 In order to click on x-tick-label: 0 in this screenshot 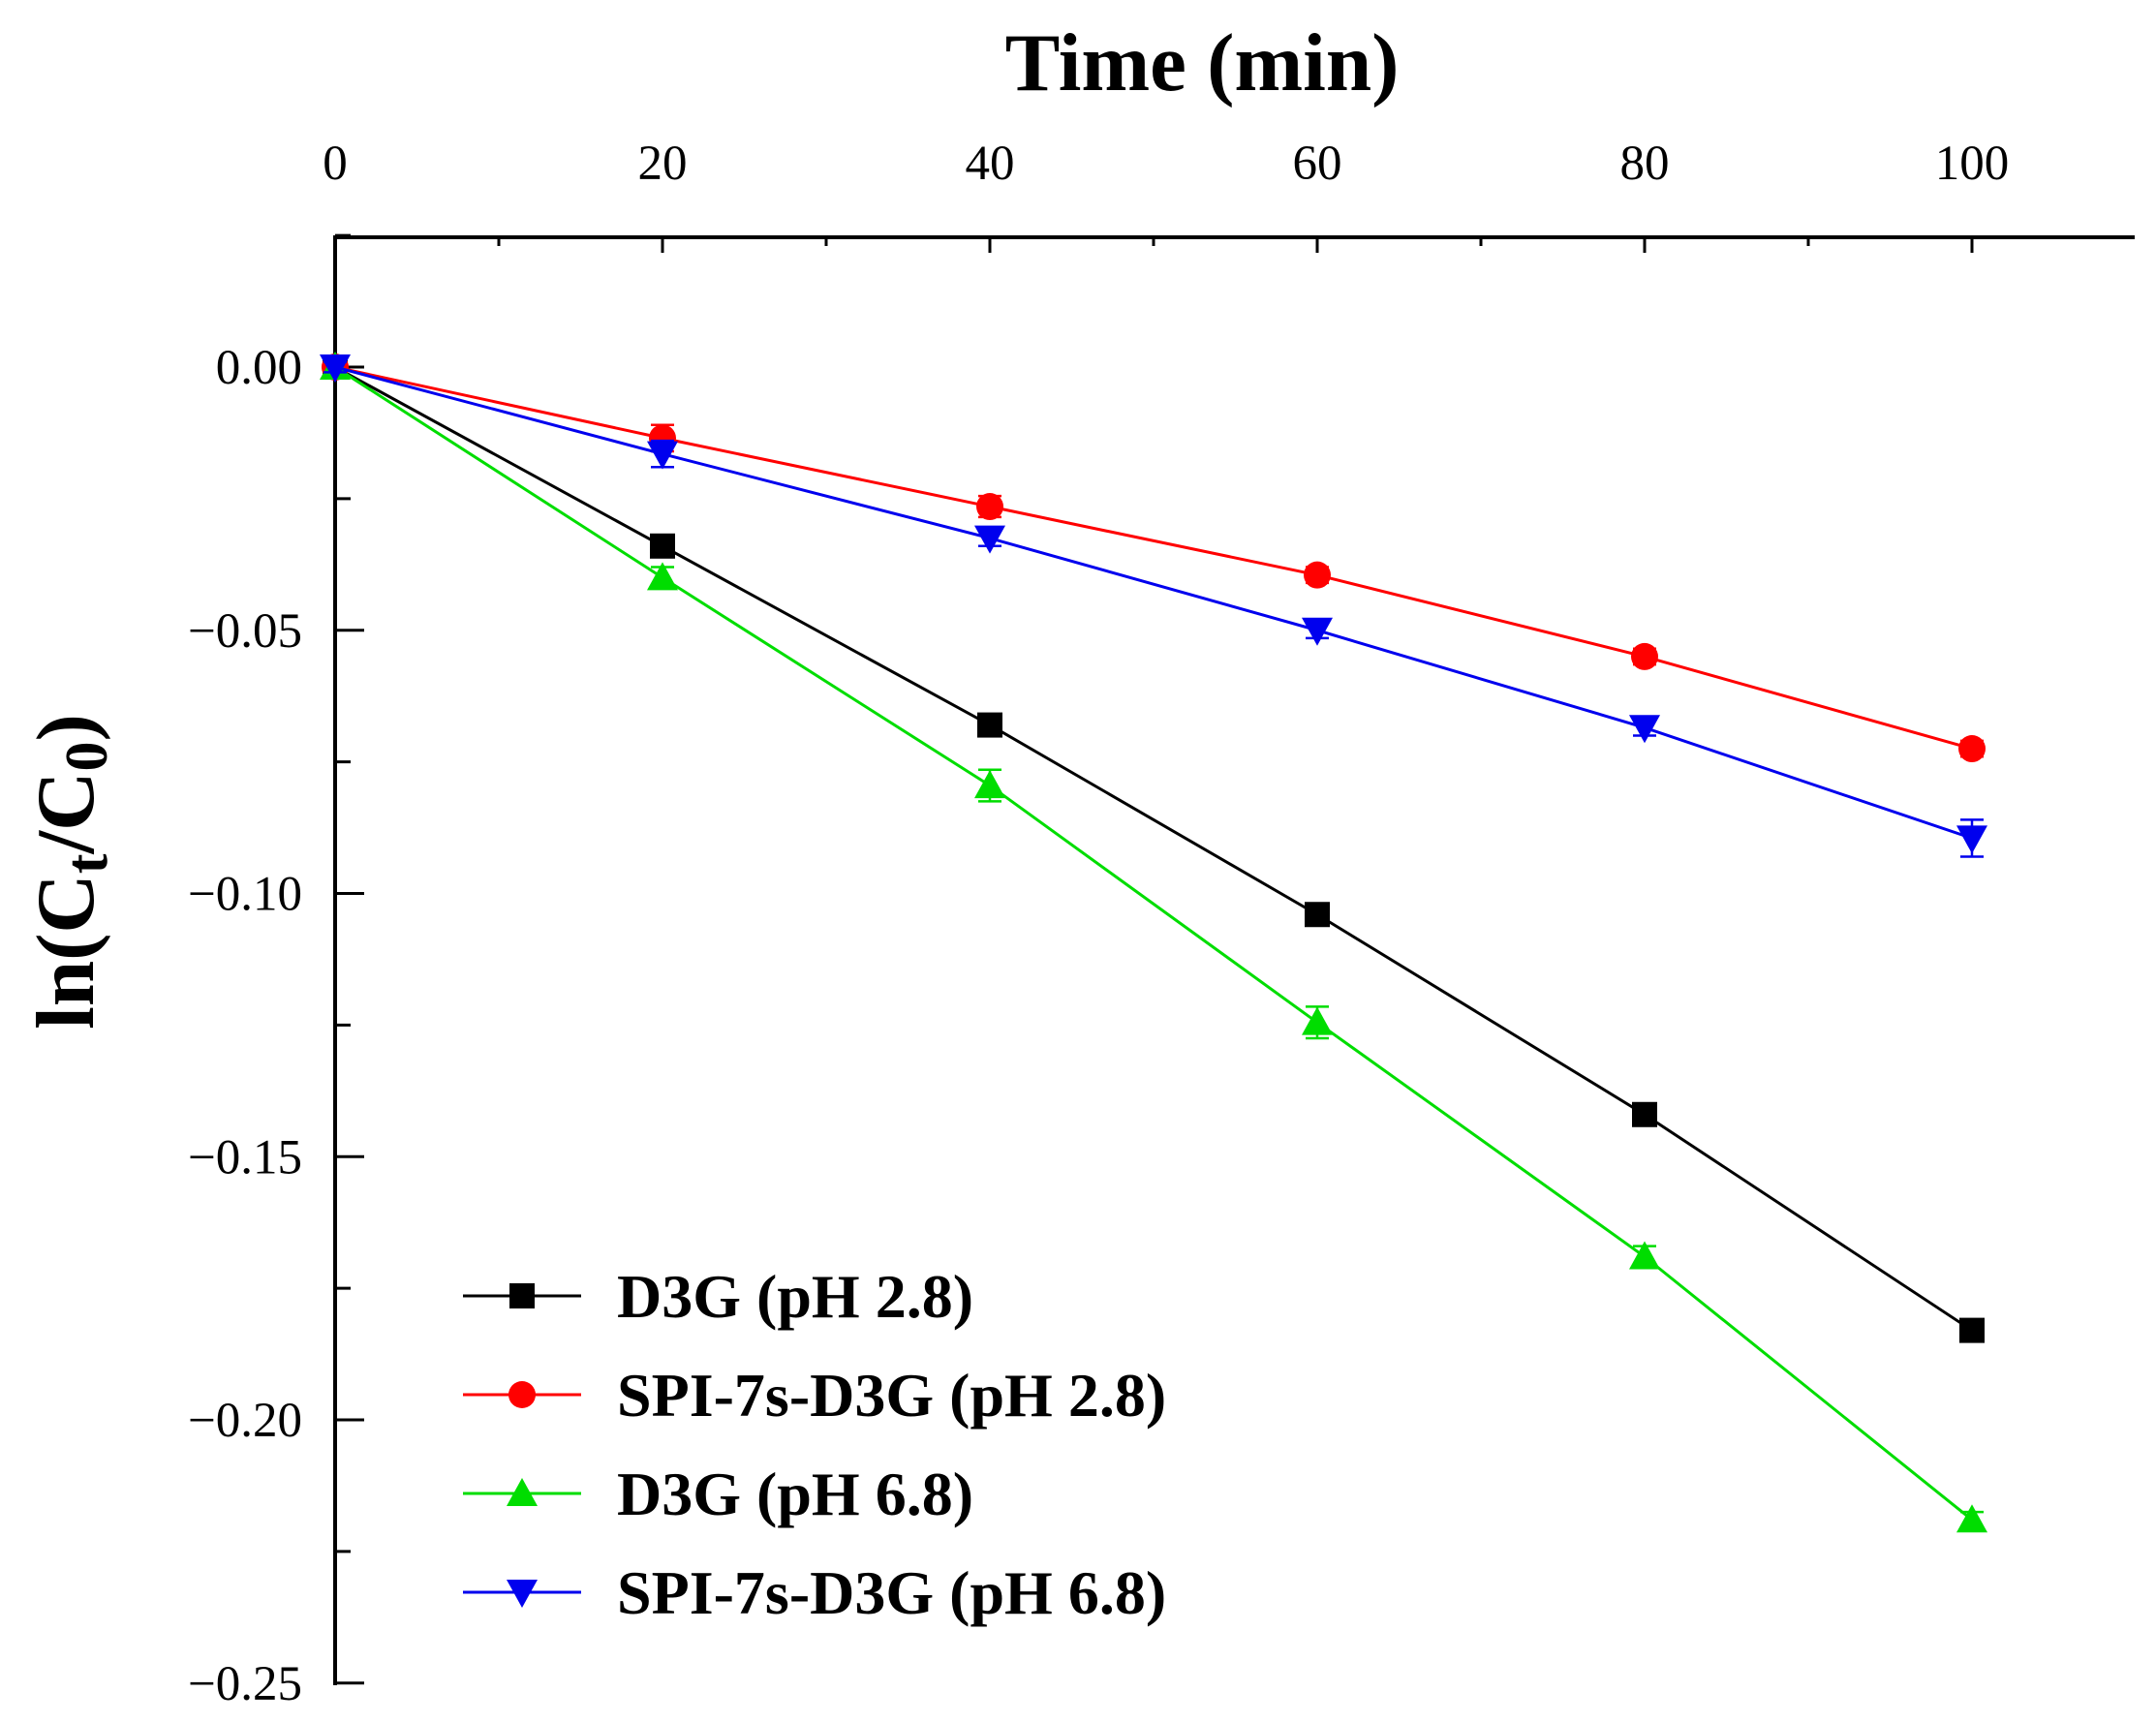, I will do `click(335, 164)`.